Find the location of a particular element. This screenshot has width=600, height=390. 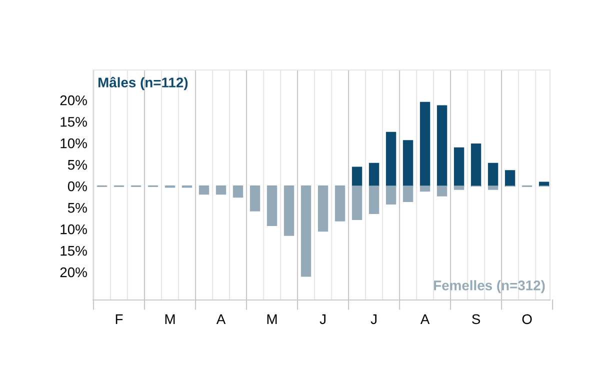

x-tick-label: S is located at coordinates (476, 319).